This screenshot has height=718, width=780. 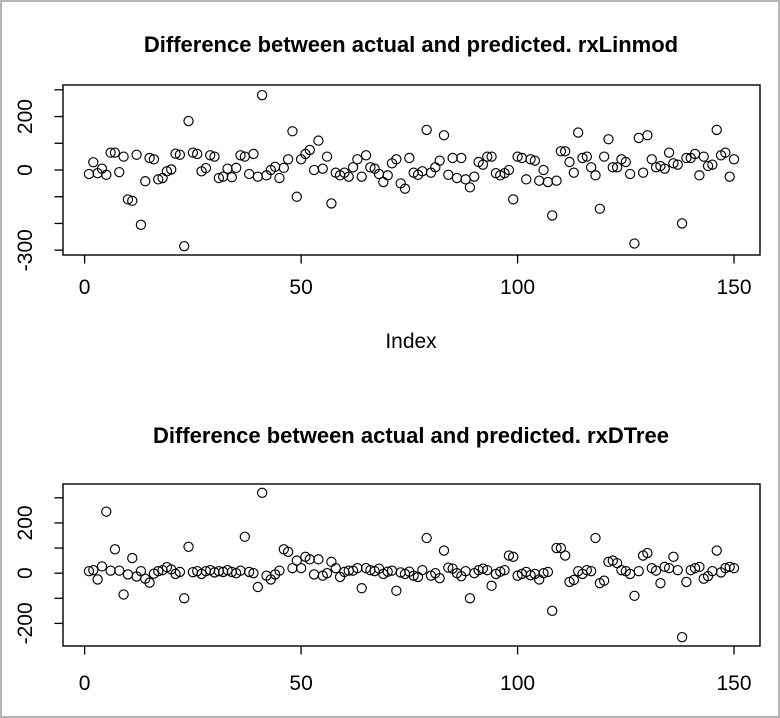 What do you see at coordinates (411, 341) in the screenshot?
I see `x-axis-label: Index` at bounding box center [411, 341].